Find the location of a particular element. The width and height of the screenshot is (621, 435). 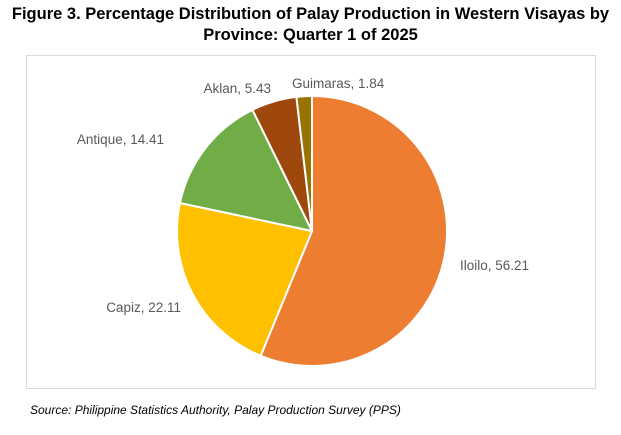

data-label-capiz: Capiz, 22.11 is located at coordinates (143, 307).